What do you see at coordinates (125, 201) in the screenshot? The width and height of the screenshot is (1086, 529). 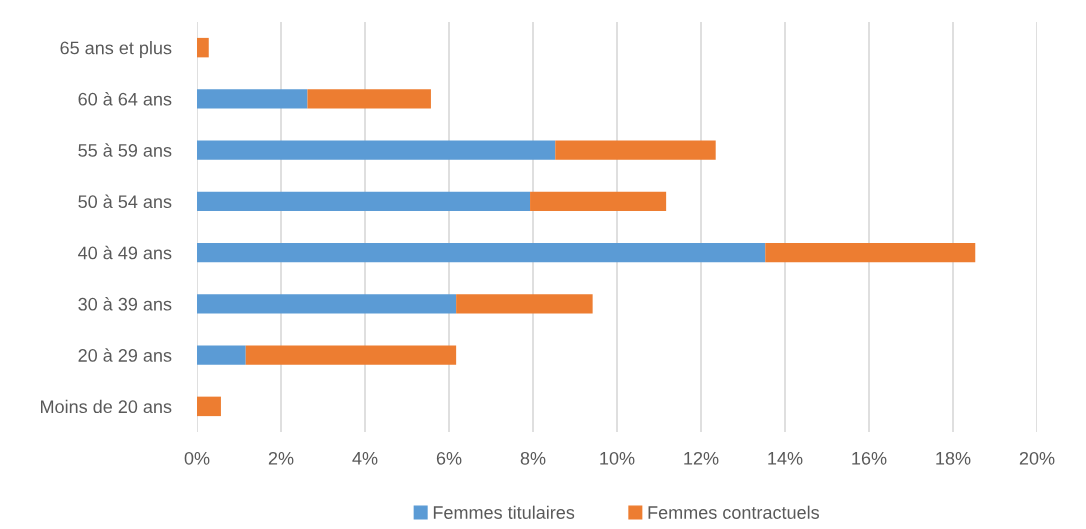 I see `y-tick-label: 50 à 54 ans` at bounding box center [125, 201].